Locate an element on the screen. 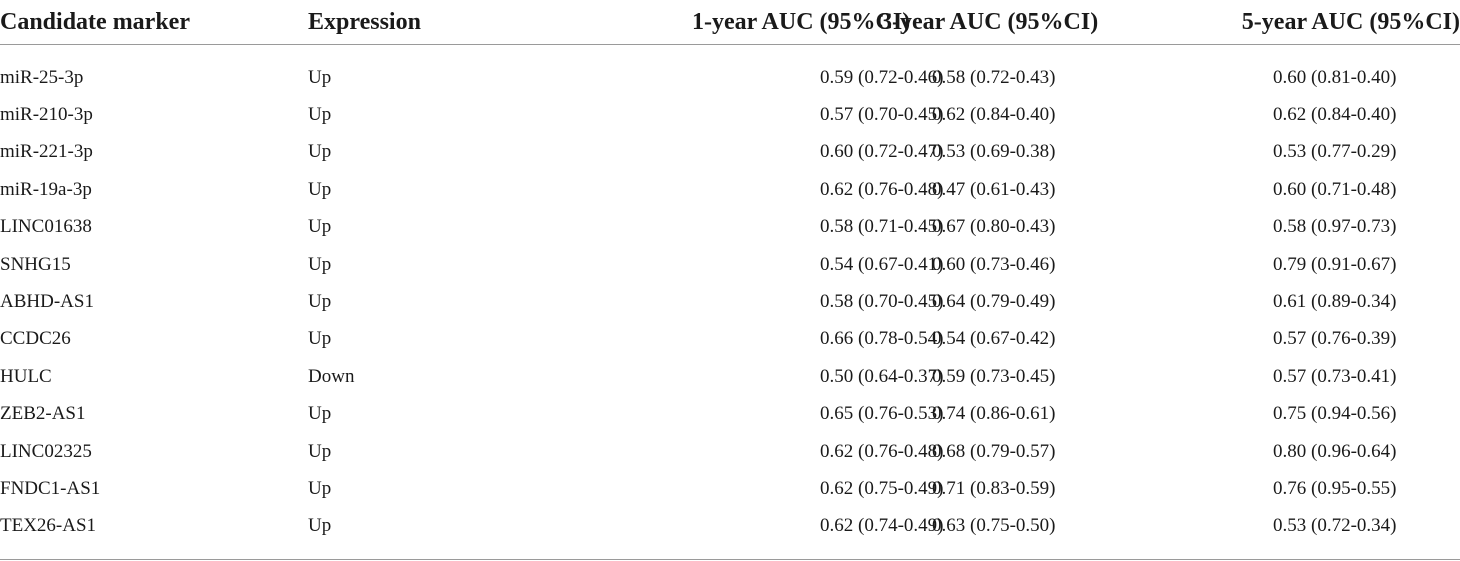 The height and width of the screenshot is (561, 1460). header-3-year-auc: 3-year AUC (95%CI) is located at coordinates (989, 21).